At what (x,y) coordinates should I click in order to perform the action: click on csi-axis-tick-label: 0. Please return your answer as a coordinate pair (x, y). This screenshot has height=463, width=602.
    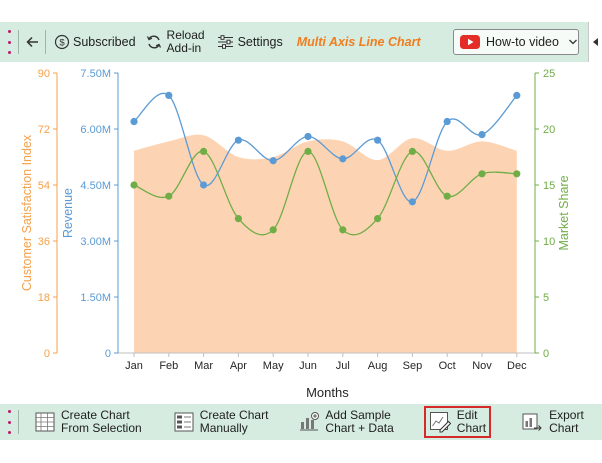
    Looking at the image, I should click on (47, 354).